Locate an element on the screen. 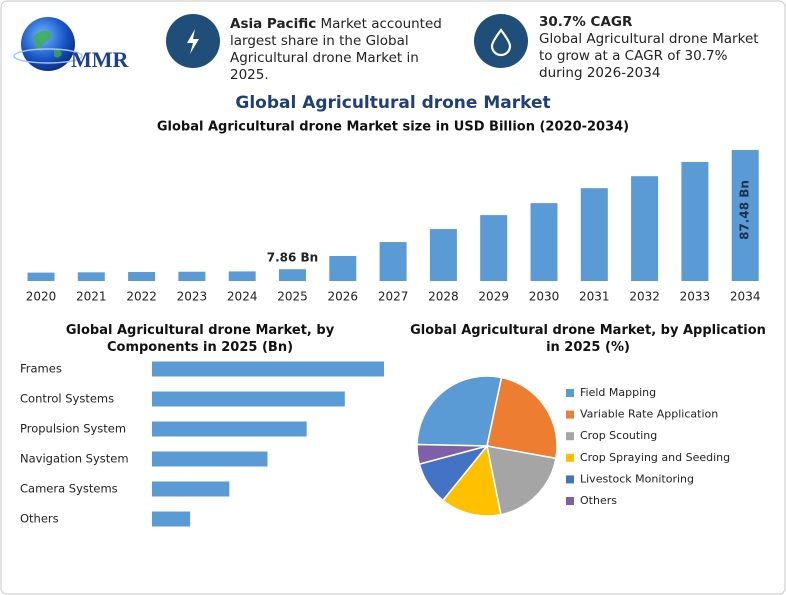 The height and width of the screenshot is (595, 786). x-tick-label: 2027 is located at coordinates (393, 297).